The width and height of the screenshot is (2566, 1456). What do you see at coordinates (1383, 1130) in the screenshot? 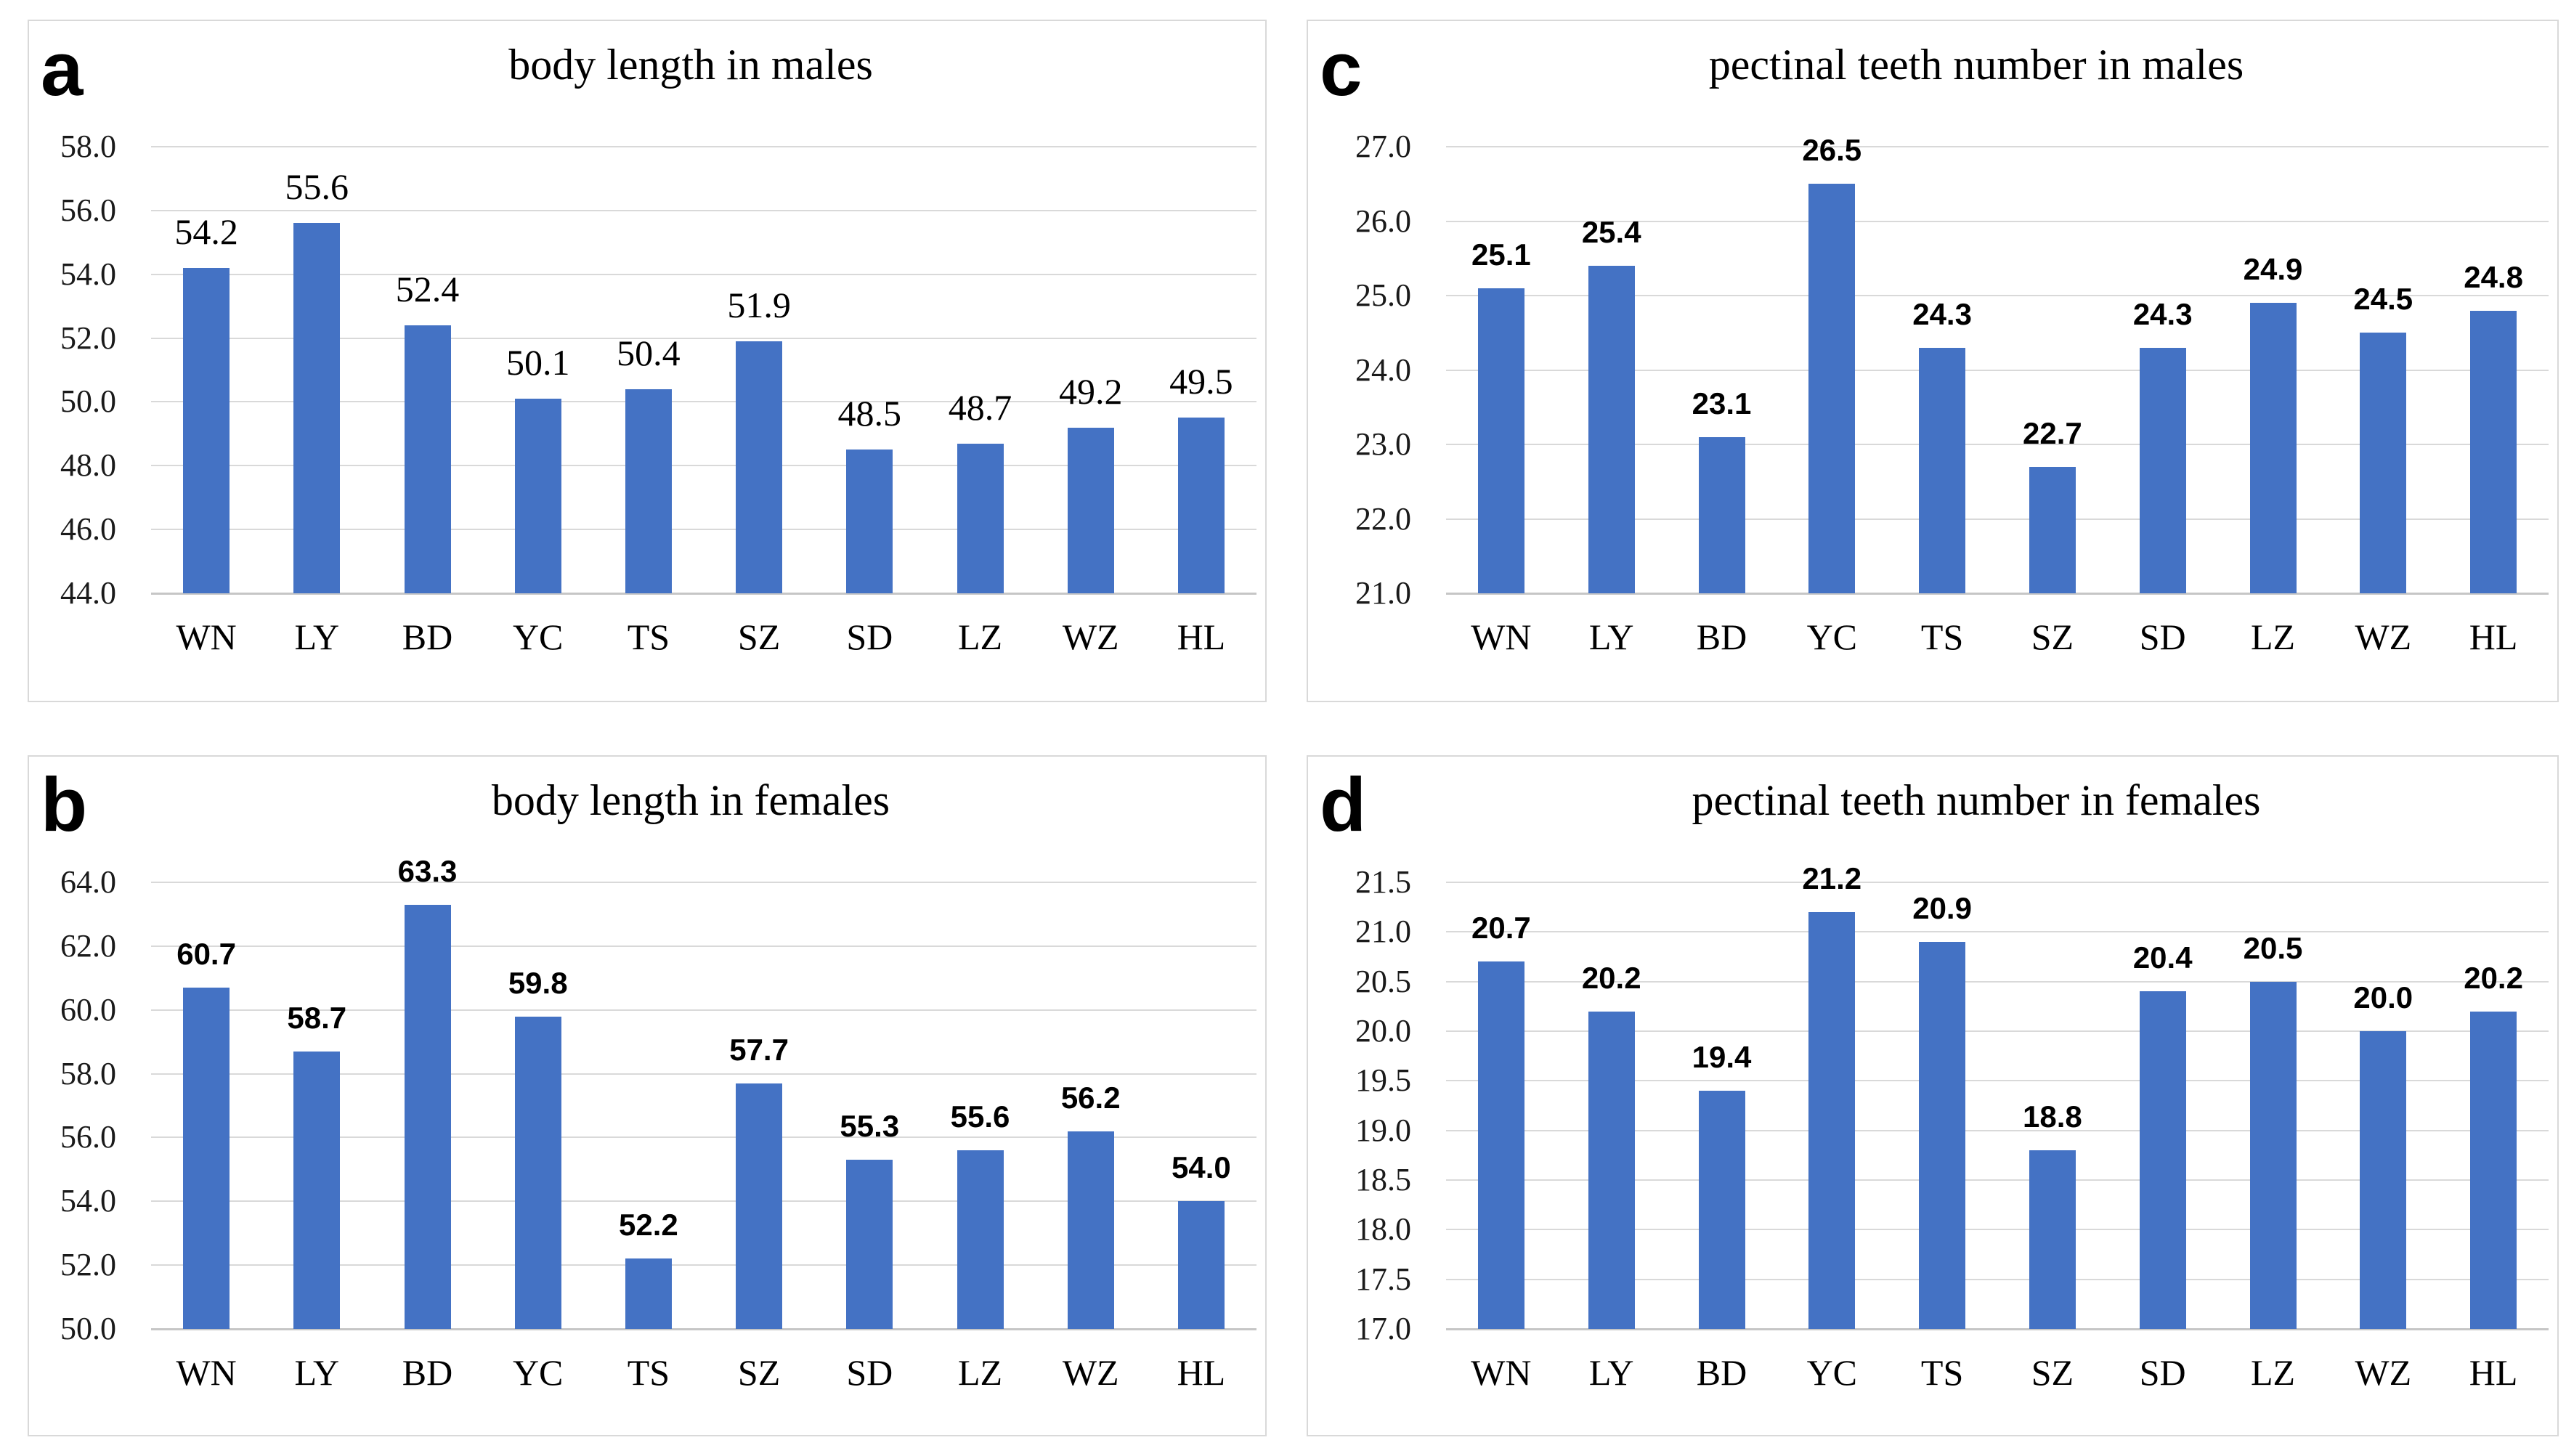
I see `y-tick-label: 19.0` at bounding box center [1383, 1130].